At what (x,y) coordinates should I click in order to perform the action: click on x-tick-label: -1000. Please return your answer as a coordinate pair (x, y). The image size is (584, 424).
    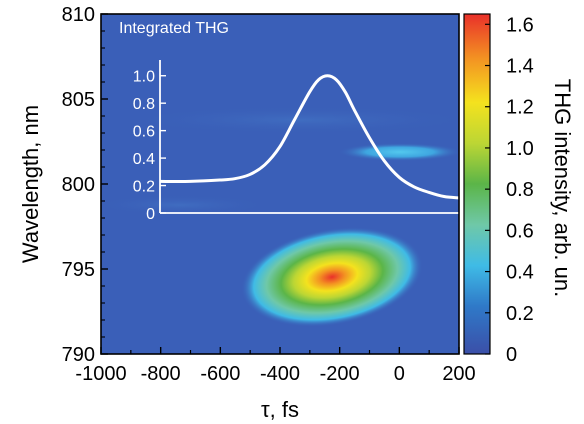
    Looking at the image, I should click on (100, 374).